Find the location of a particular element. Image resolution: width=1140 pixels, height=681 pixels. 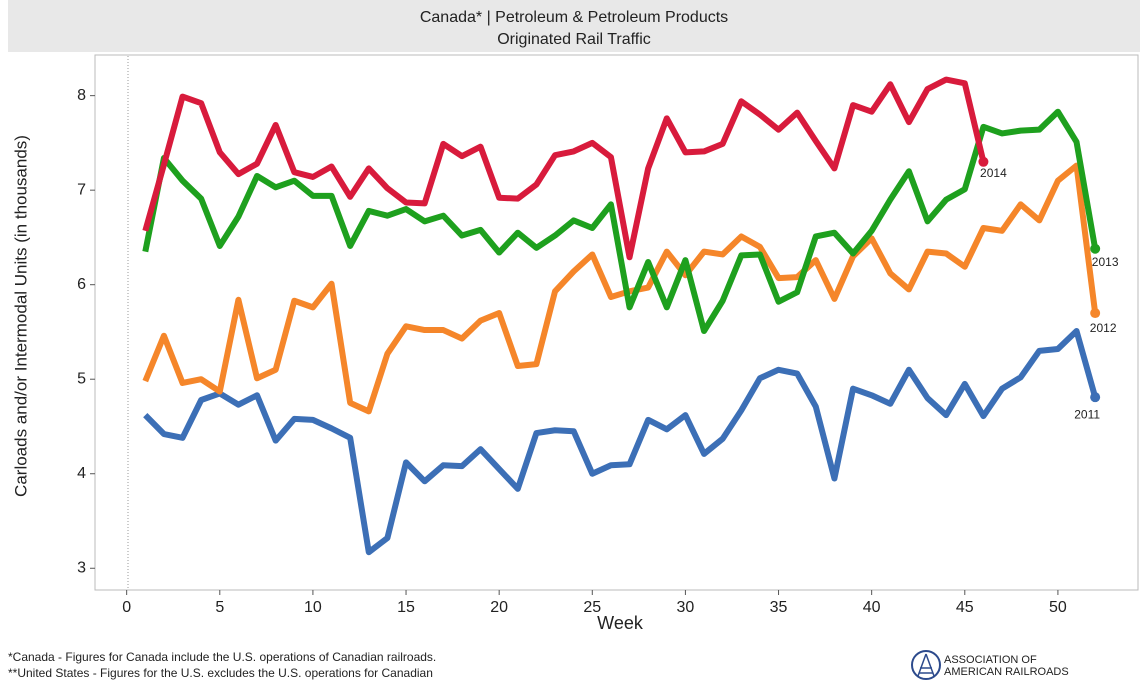

y-tick-label: 3 is located at coordinates (81, 567).